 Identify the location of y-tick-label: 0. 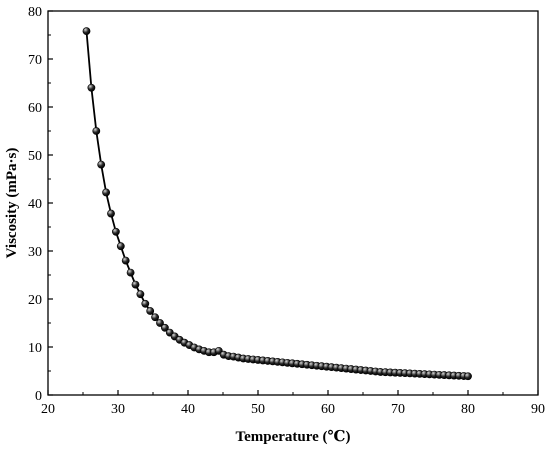
(38, 396).